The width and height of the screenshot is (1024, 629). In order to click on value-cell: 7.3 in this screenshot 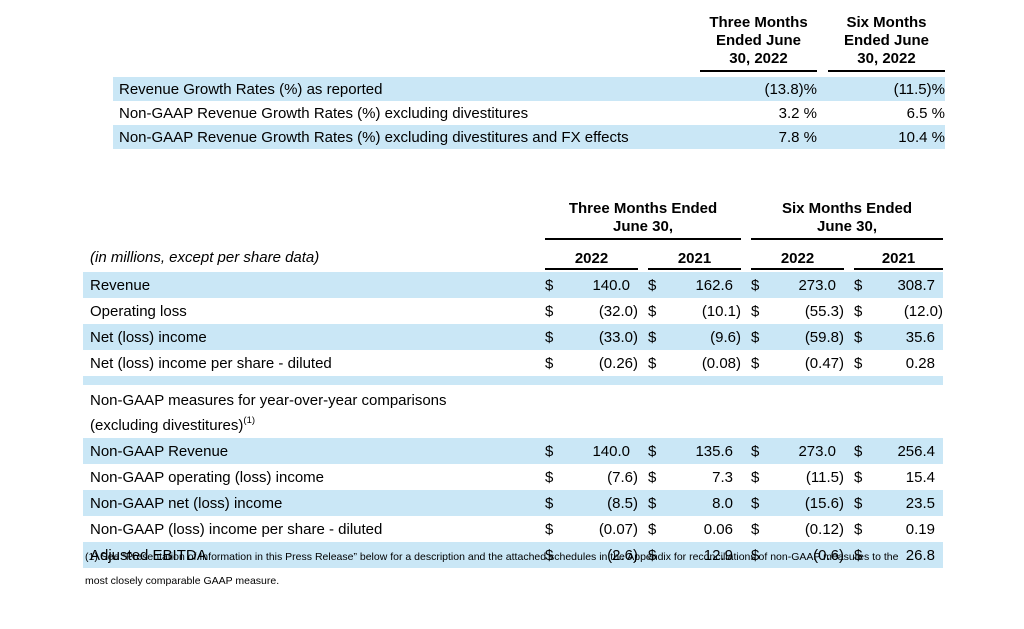, I will do `click(722, 477)`.